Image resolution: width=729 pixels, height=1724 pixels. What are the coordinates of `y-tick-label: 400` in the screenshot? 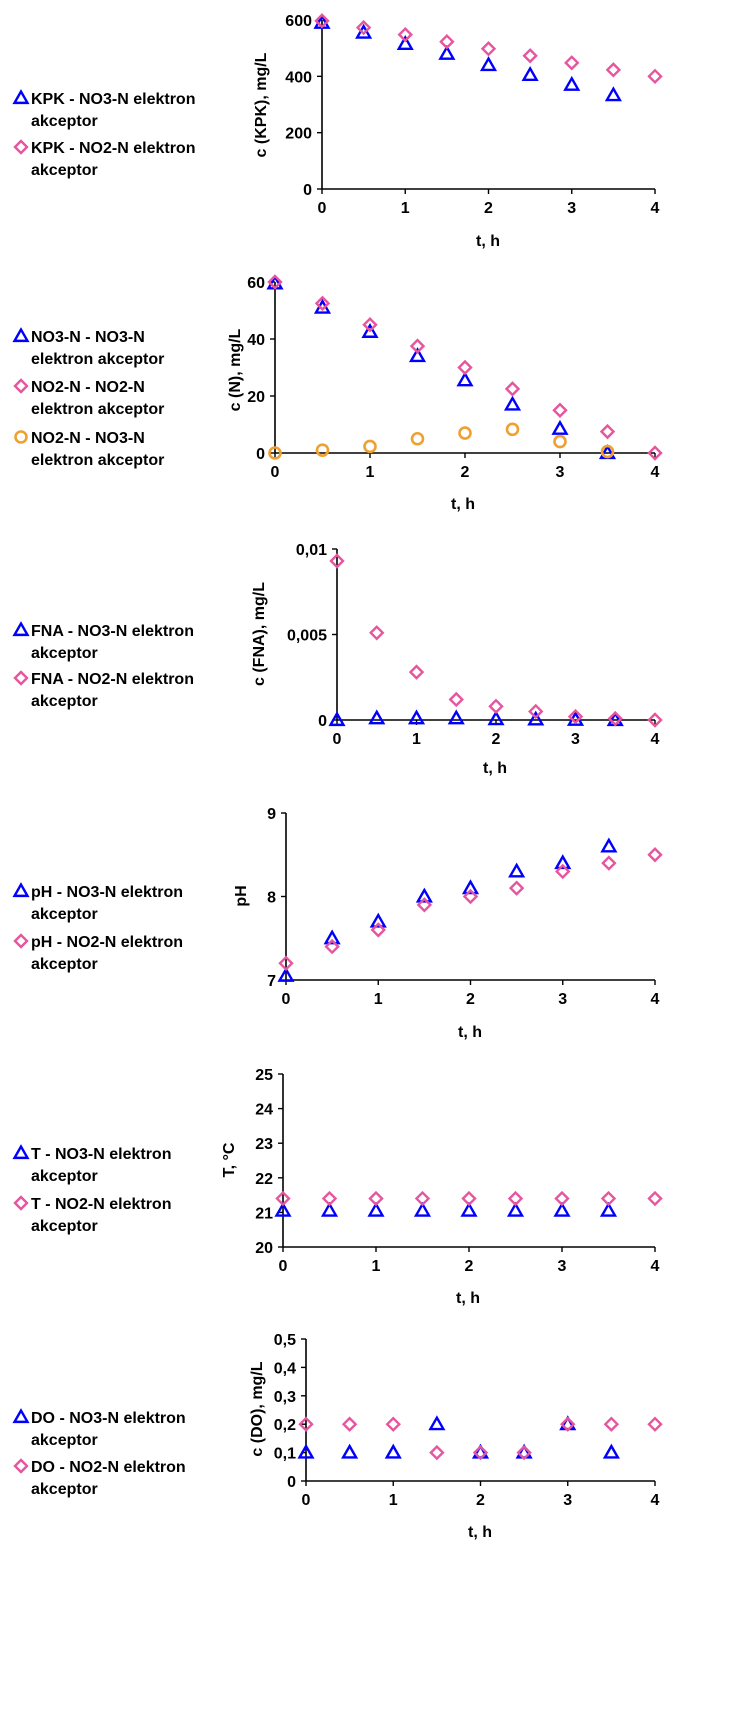 It's located at (298, 77).